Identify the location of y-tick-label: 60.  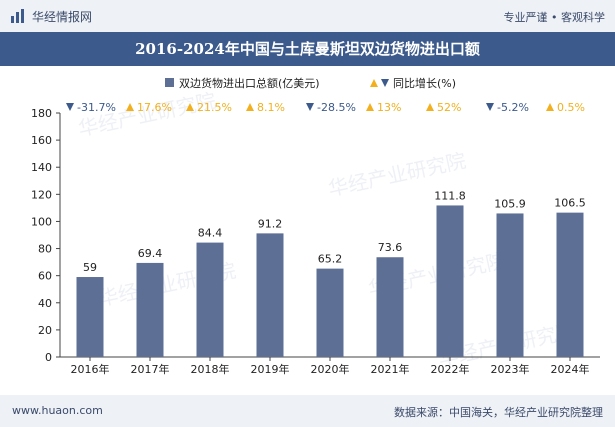
(45, 276).